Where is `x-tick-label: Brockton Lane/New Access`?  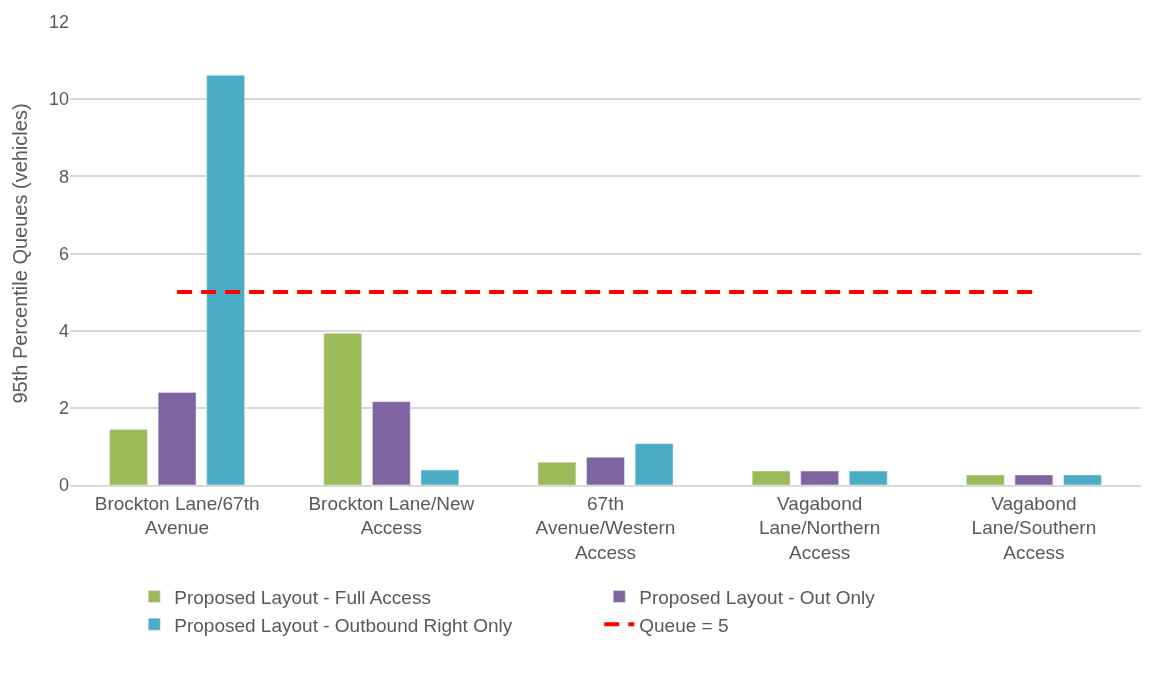 x-tick-label: Brockton Lane/New Access is located at coordinates (391, 515).